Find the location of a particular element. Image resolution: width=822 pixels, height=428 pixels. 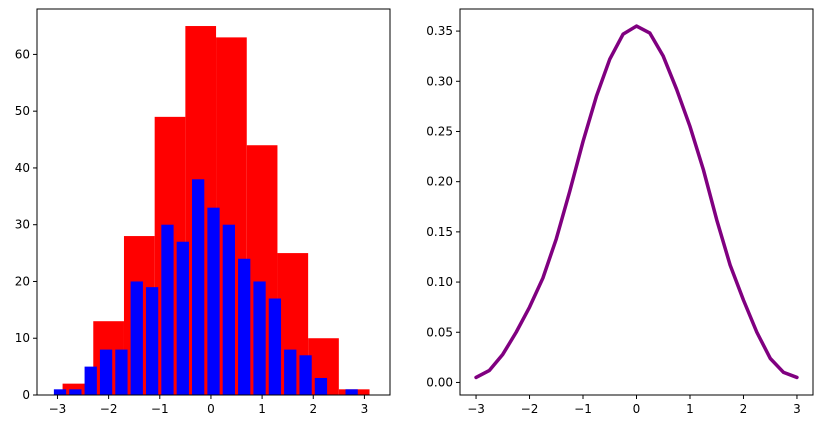

histogram-x-ticks: −3 −2 −1 0 1 2 3 is located at coordinates (209, 405).